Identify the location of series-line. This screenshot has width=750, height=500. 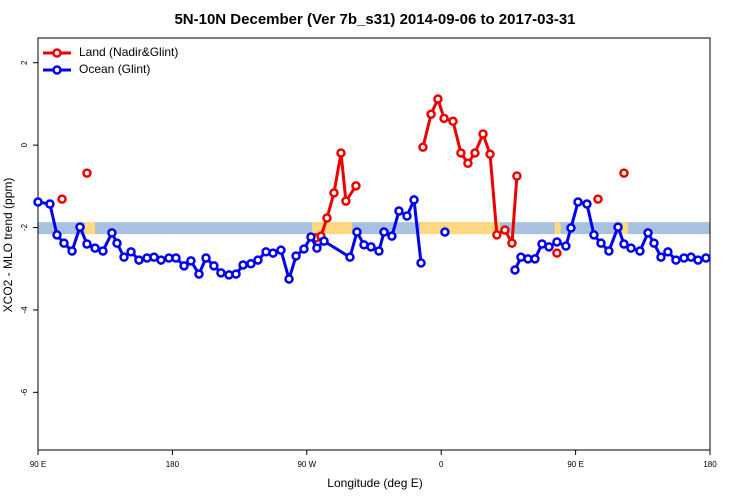
(470, 171).